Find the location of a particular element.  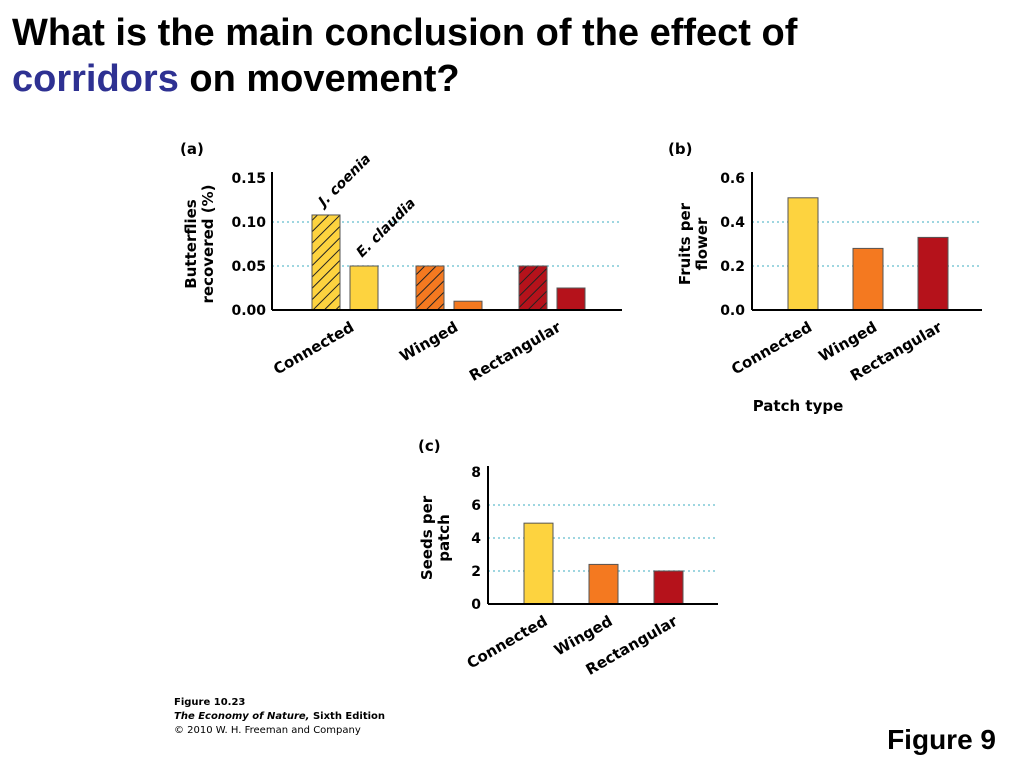

figure-label: Figure 9 is located at coordinates (941, 739).